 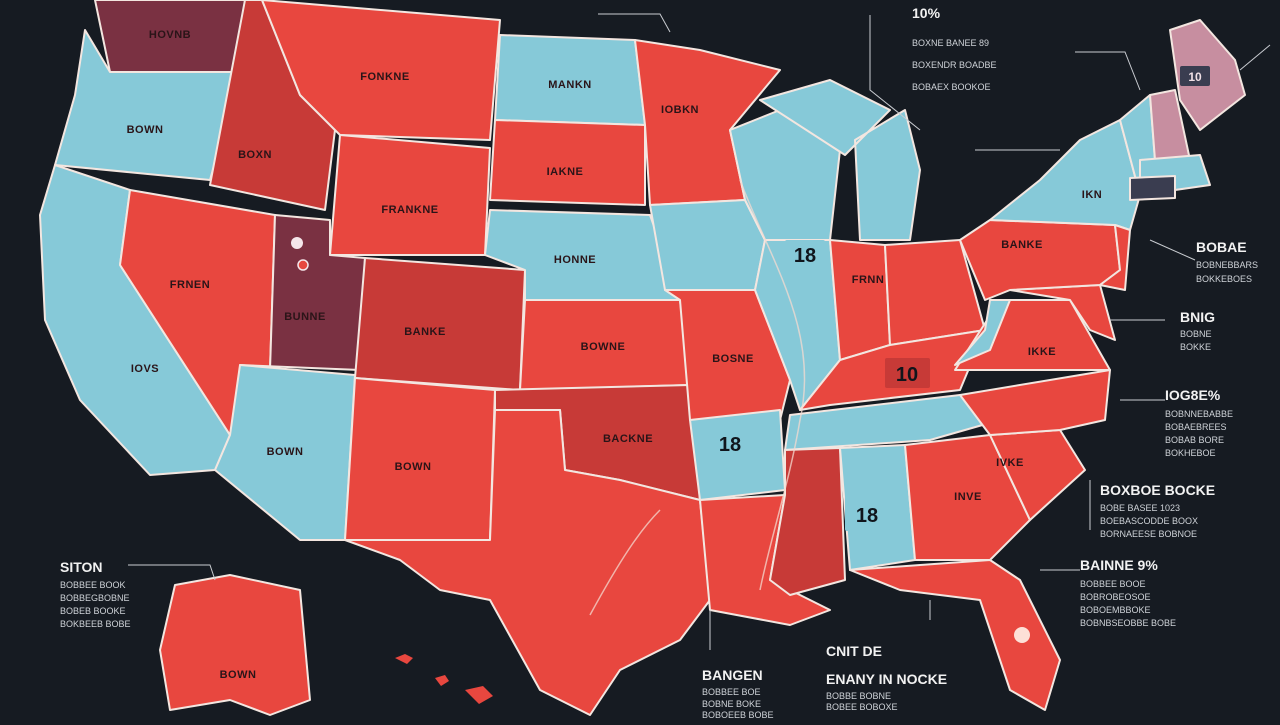 What do you see at coordinates (300, 254) in the screenshot?
I see `location-pin-icon` at bounding box center [300, 254].